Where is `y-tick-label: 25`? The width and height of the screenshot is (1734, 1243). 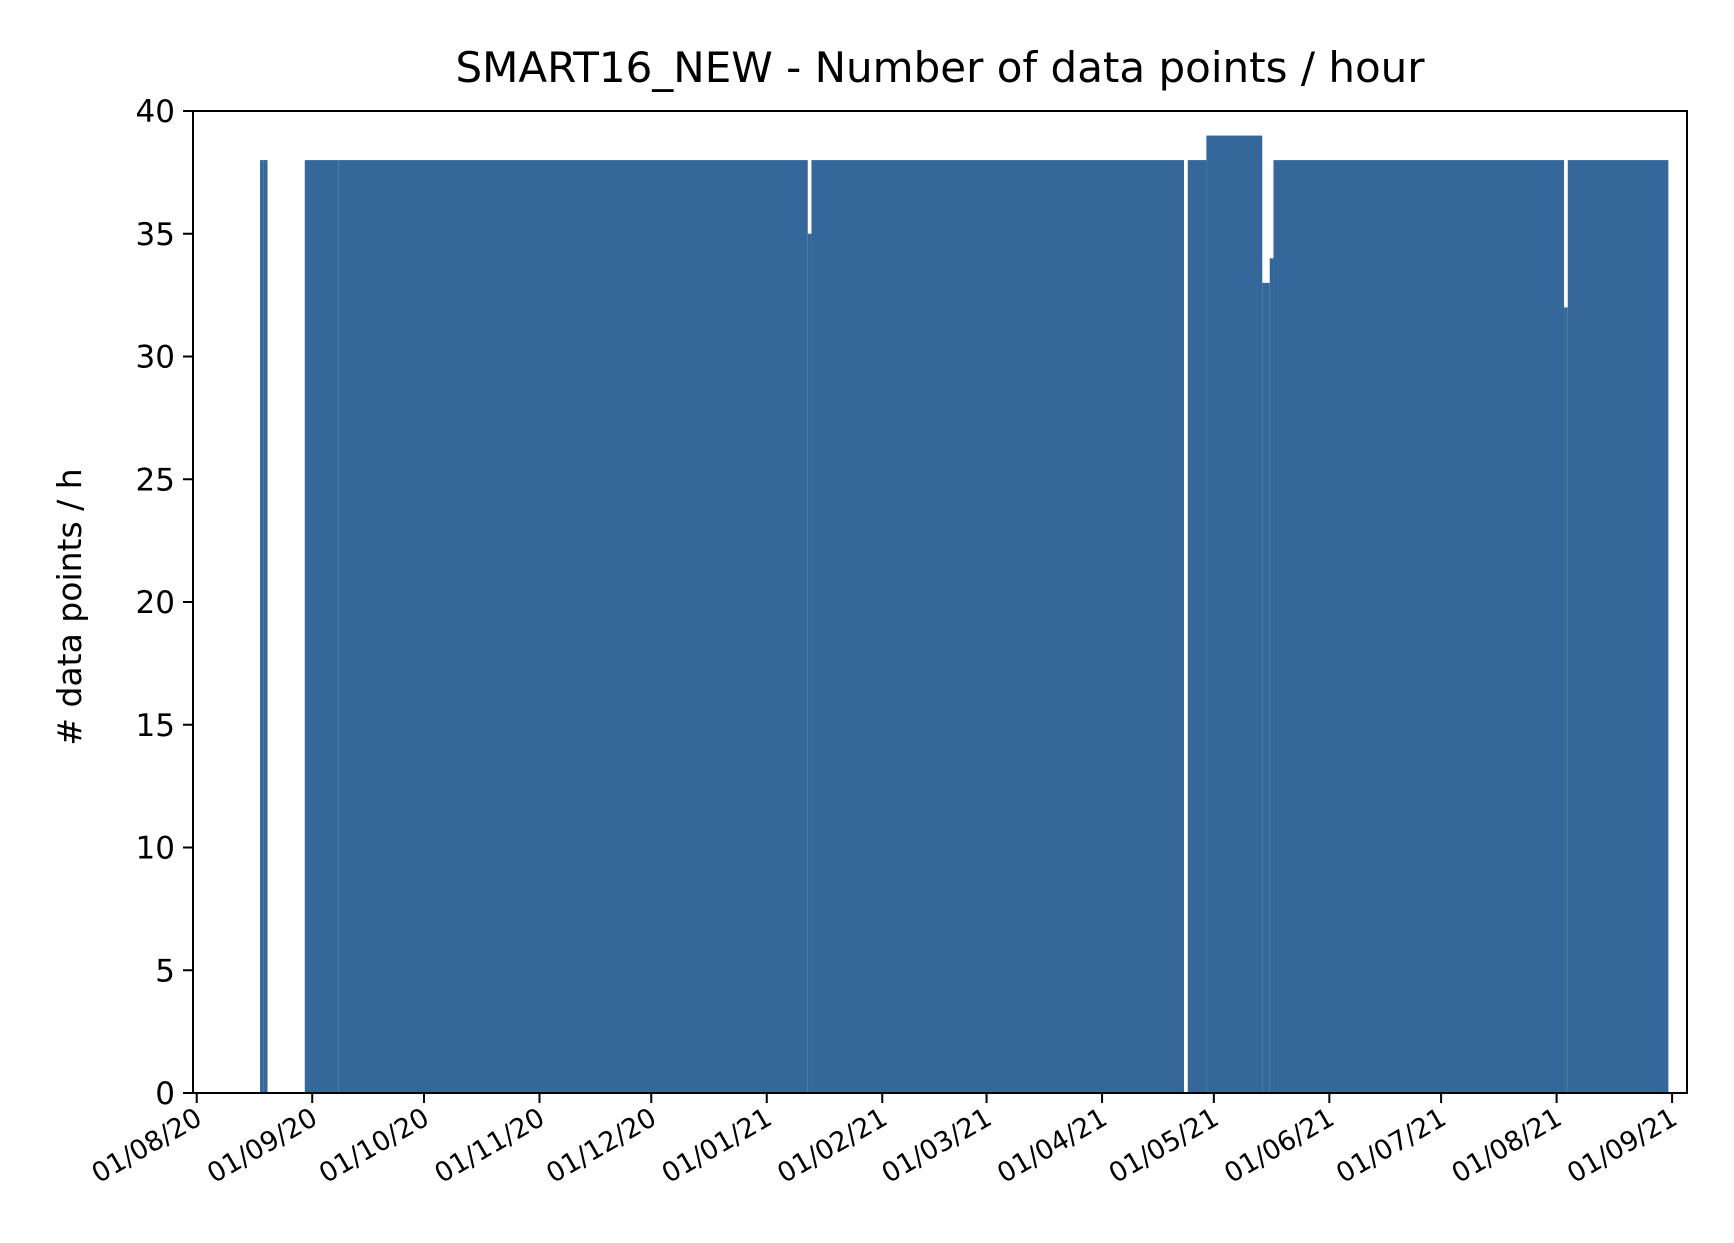 y-tick-label: 25 is located at coordinates (155, 480).